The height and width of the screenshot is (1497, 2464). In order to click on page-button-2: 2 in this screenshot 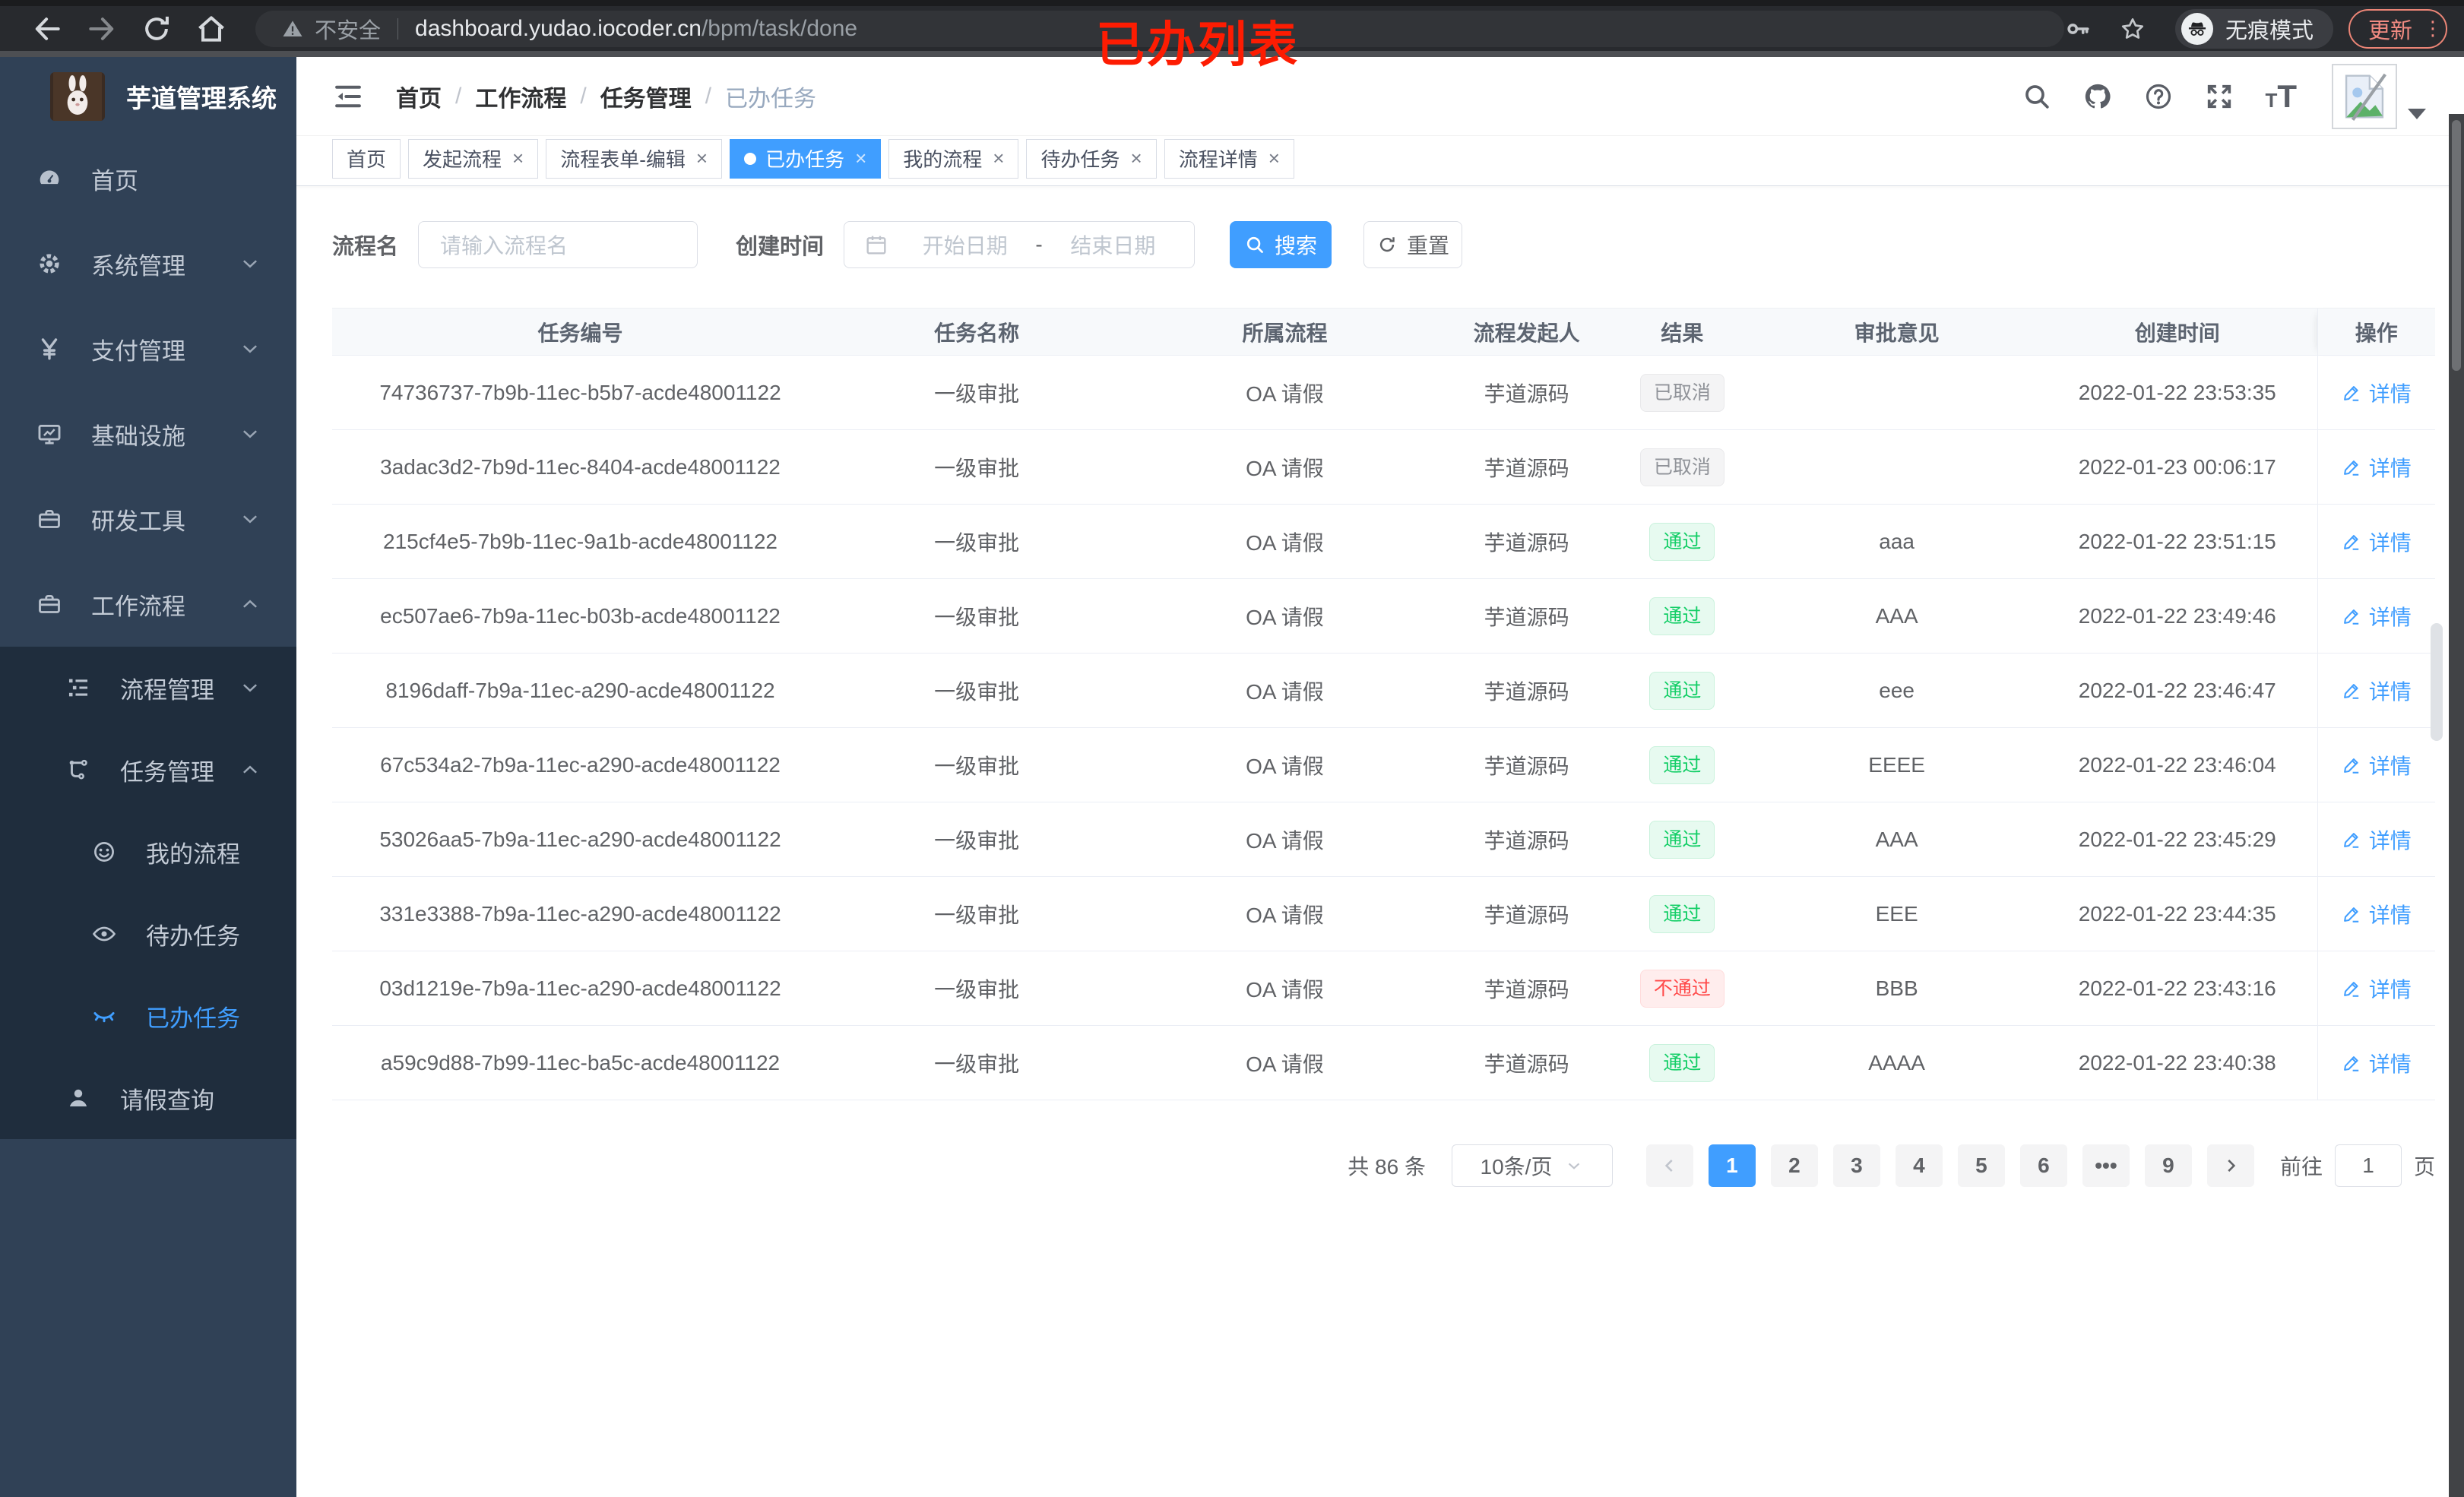, I will do `click(1794, 1165)`.